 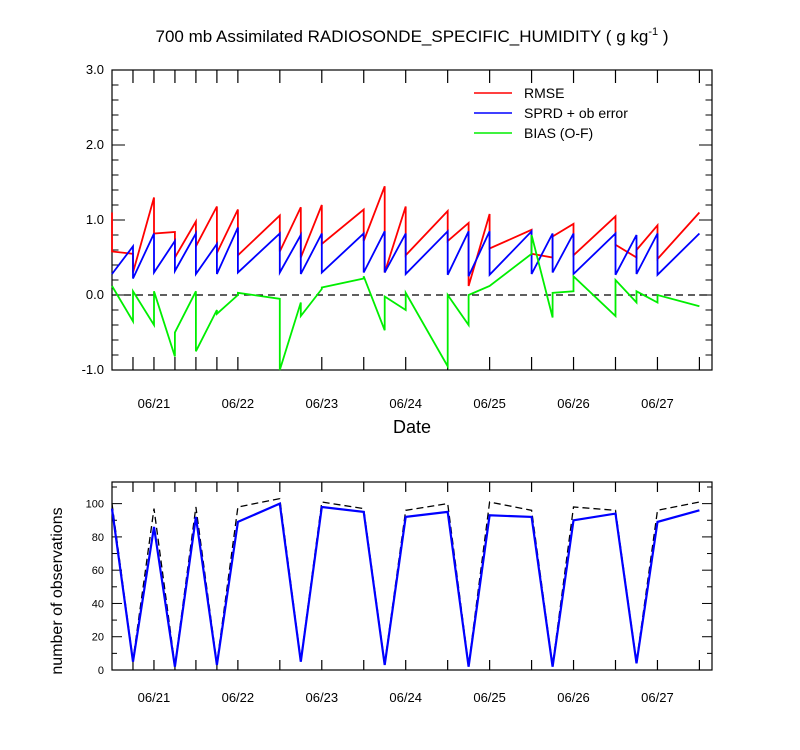 What do you see at coordinates (98, 638) in the screenshot?
I see `bottom-y-tick-label: 20` at bounding box center [98, 638].